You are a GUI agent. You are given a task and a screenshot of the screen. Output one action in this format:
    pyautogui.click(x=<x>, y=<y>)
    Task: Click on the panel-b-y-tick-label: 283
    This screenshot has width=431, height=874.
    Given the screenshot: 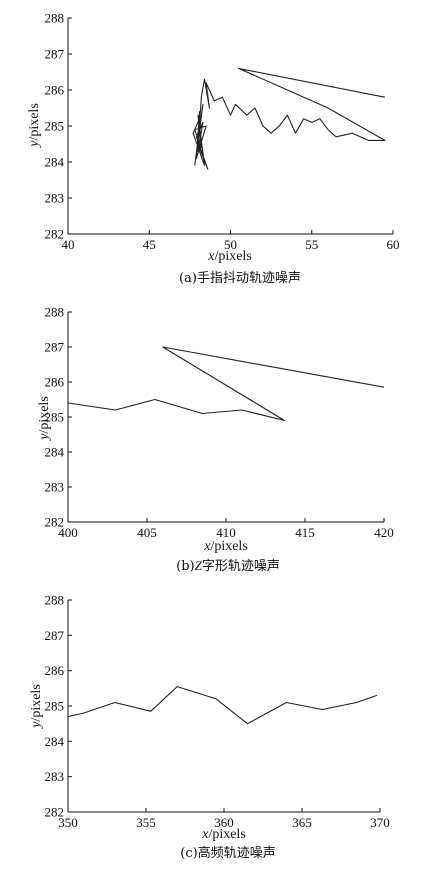 What is the action you would take?
    pyautogui.click(x=55, y=487)
    